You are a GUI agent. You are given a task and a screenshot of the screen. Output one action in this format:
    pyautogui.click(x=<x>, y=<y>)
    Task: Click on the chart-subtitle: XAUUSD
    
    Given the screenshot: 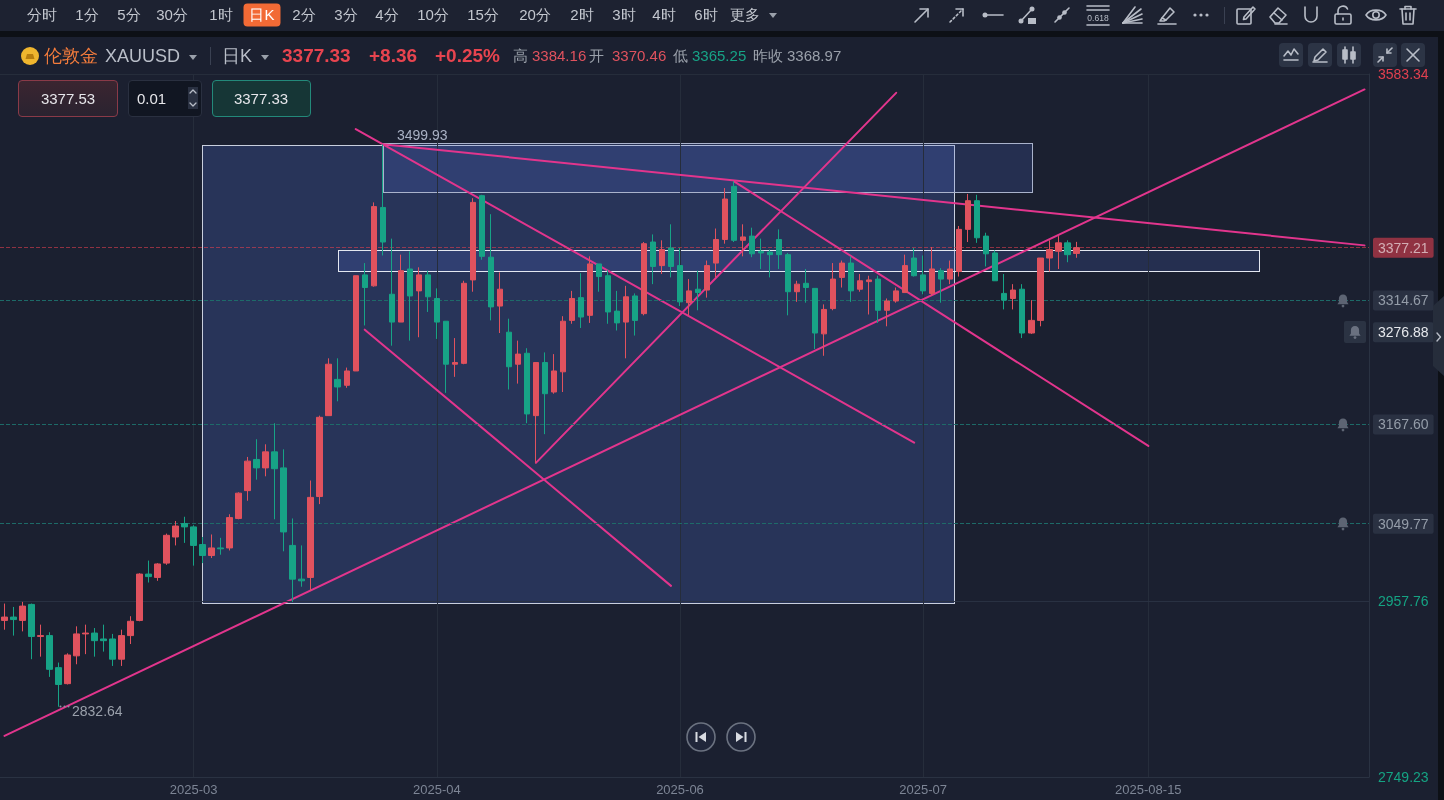 What is the action you would take?
    pyautogui.click(x=143, y=56)
    